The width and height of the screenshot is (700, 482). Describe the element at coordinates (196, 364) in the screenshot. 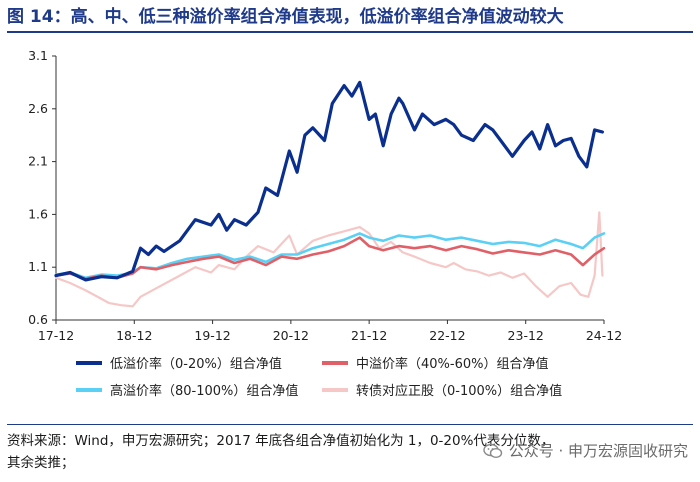

I see `legend-label: 低溢价率（0-20%）组合净值` at that location.